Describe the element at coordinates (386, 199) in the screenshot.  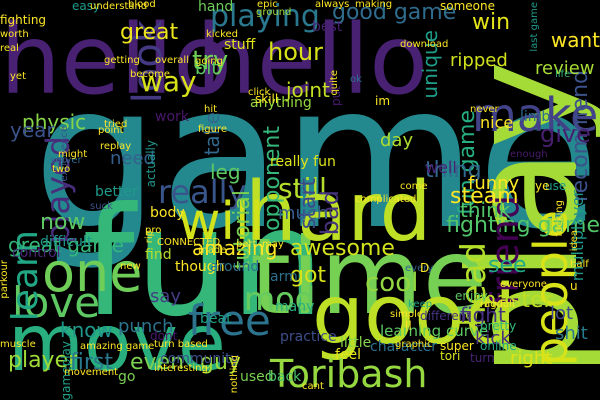
I see `cloud-word: complicated` at that location.